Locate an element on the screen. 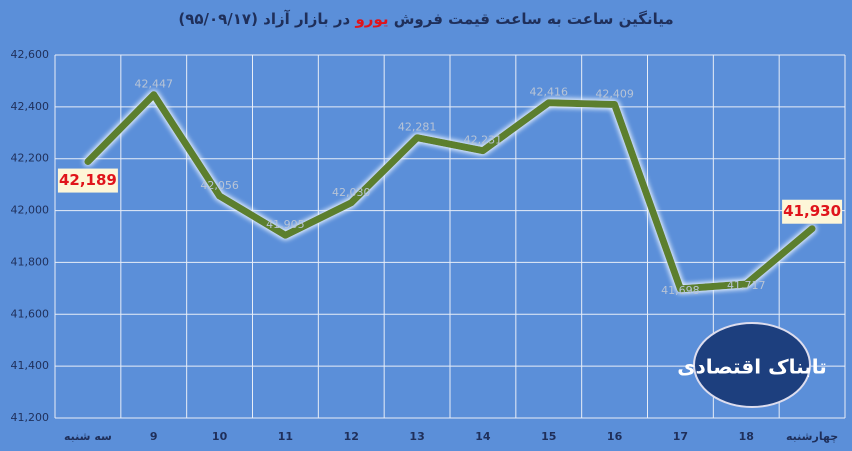 This screenshot has height=451, width=852. title-highlight: یورو is located at coordinates (372, 19).